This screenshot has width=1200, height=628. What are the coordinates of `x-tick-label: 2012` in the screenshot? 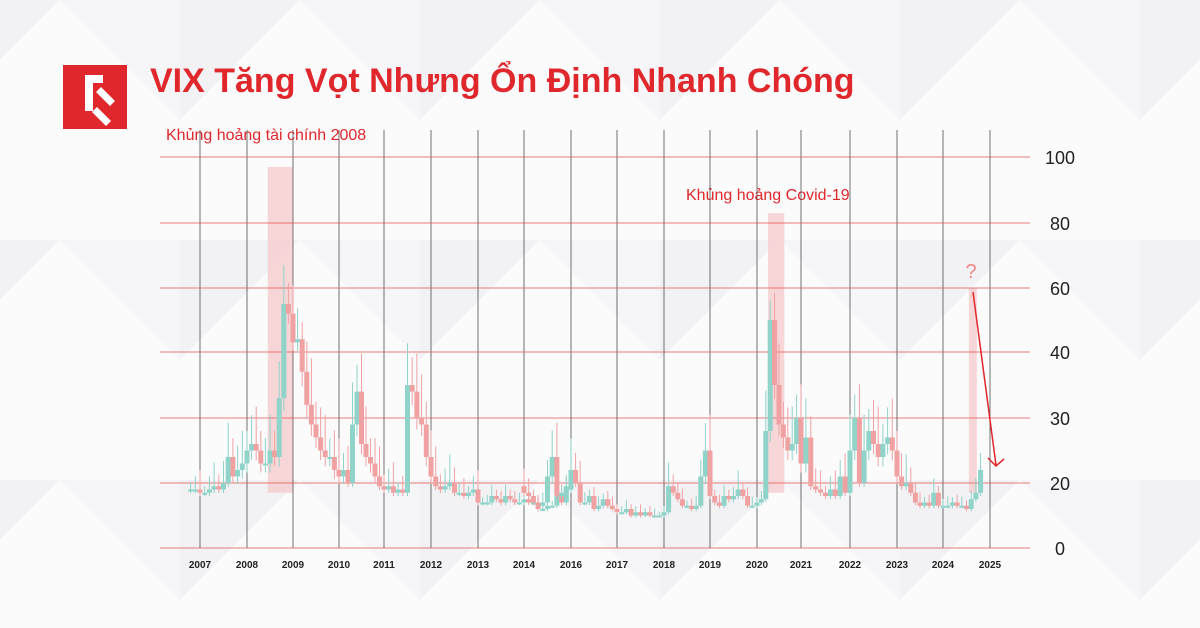 It's located at (431, 565).